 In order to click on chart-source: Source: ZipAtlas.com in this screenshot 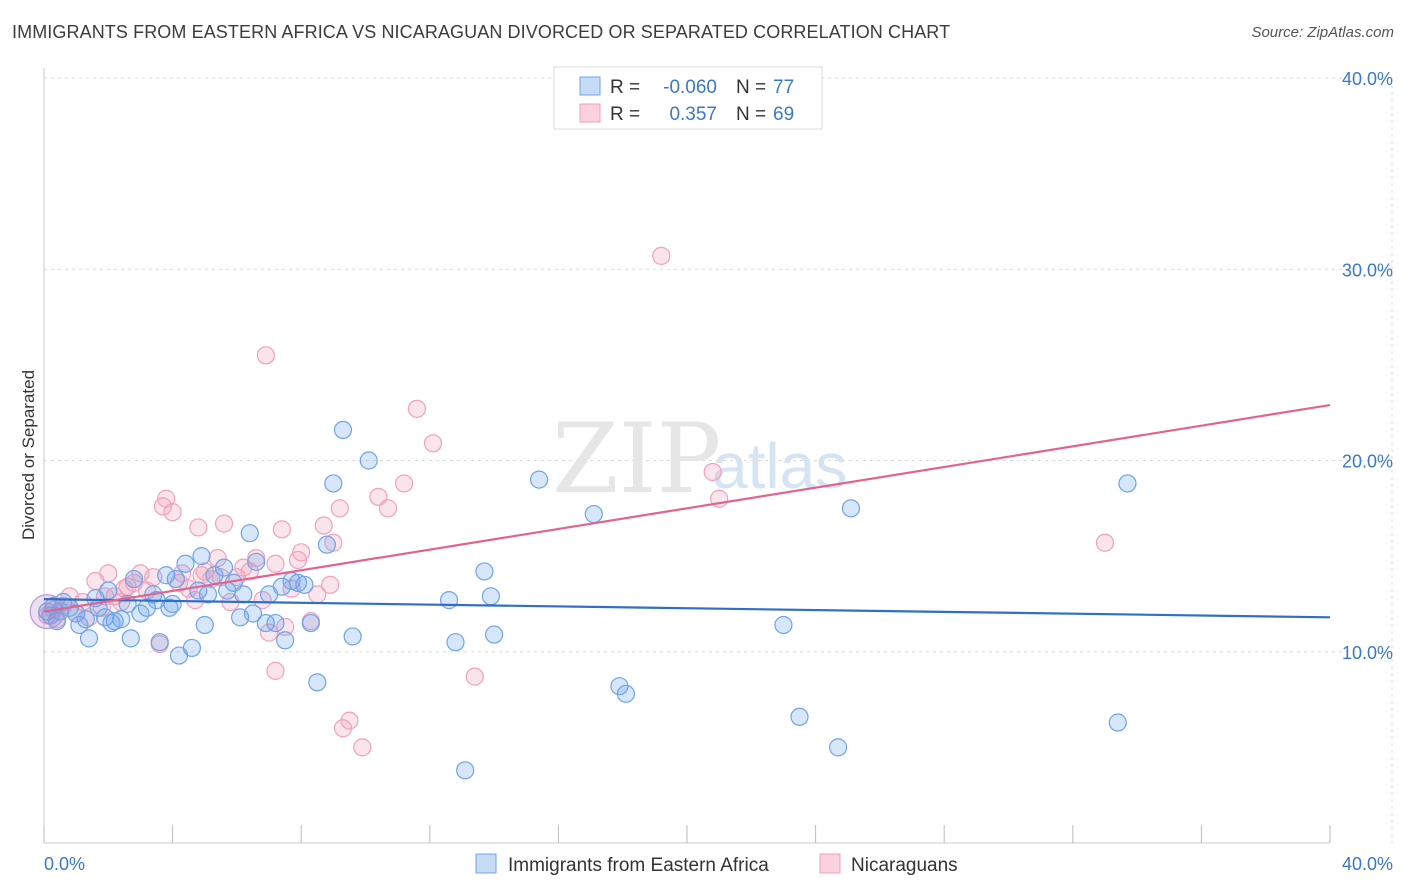, I will do `click(1322, 32)`.